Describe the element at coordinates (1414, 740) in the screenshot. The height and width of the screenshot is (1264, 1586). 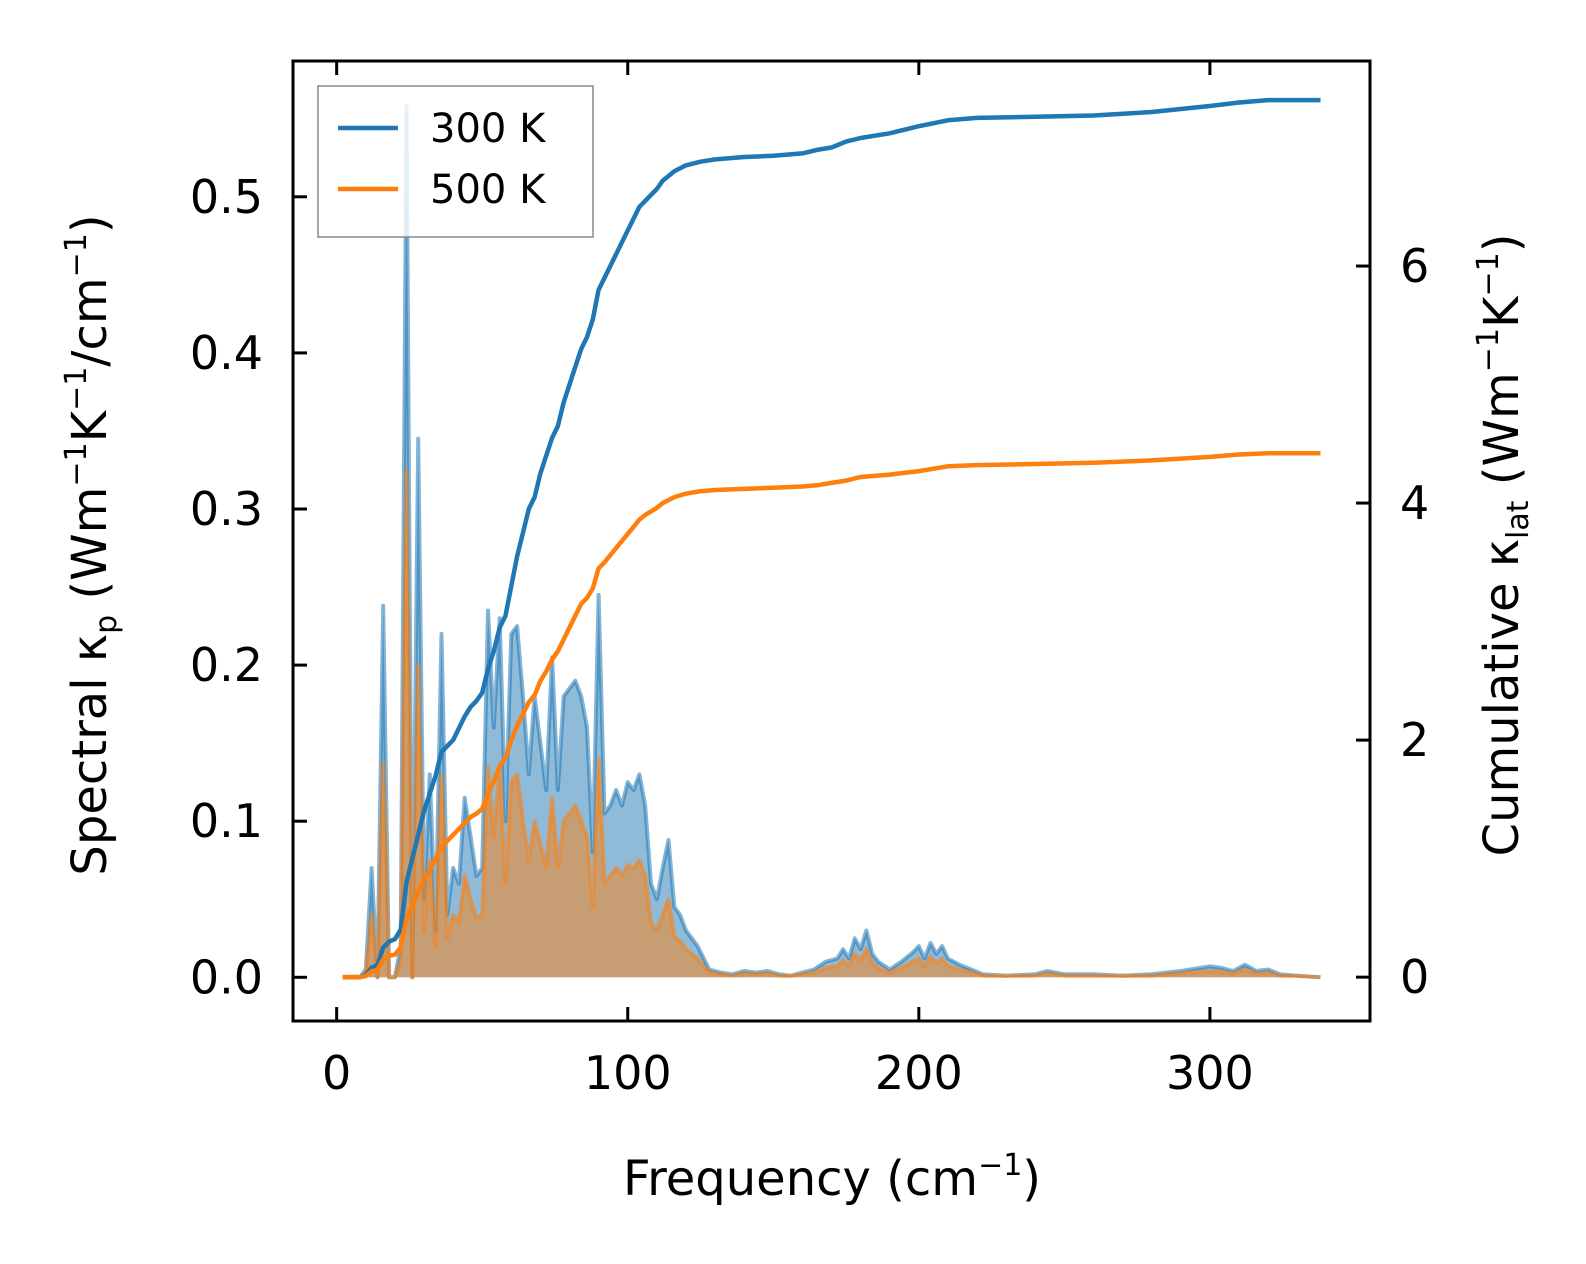
I see `y-right-tick-label: 2` at that location.